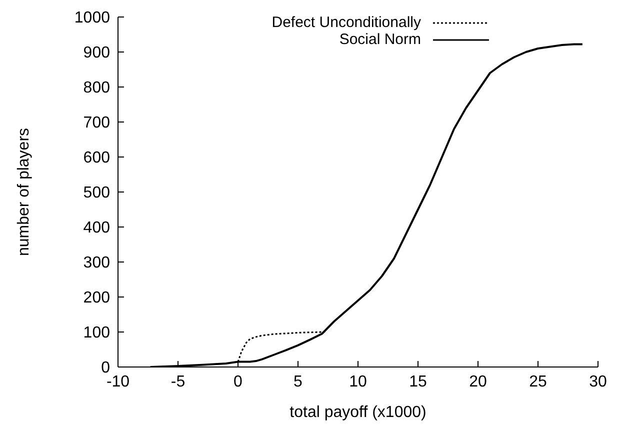 The image size is (624, 436). I want to click on x-tick-label: 30, so click(598, 381).